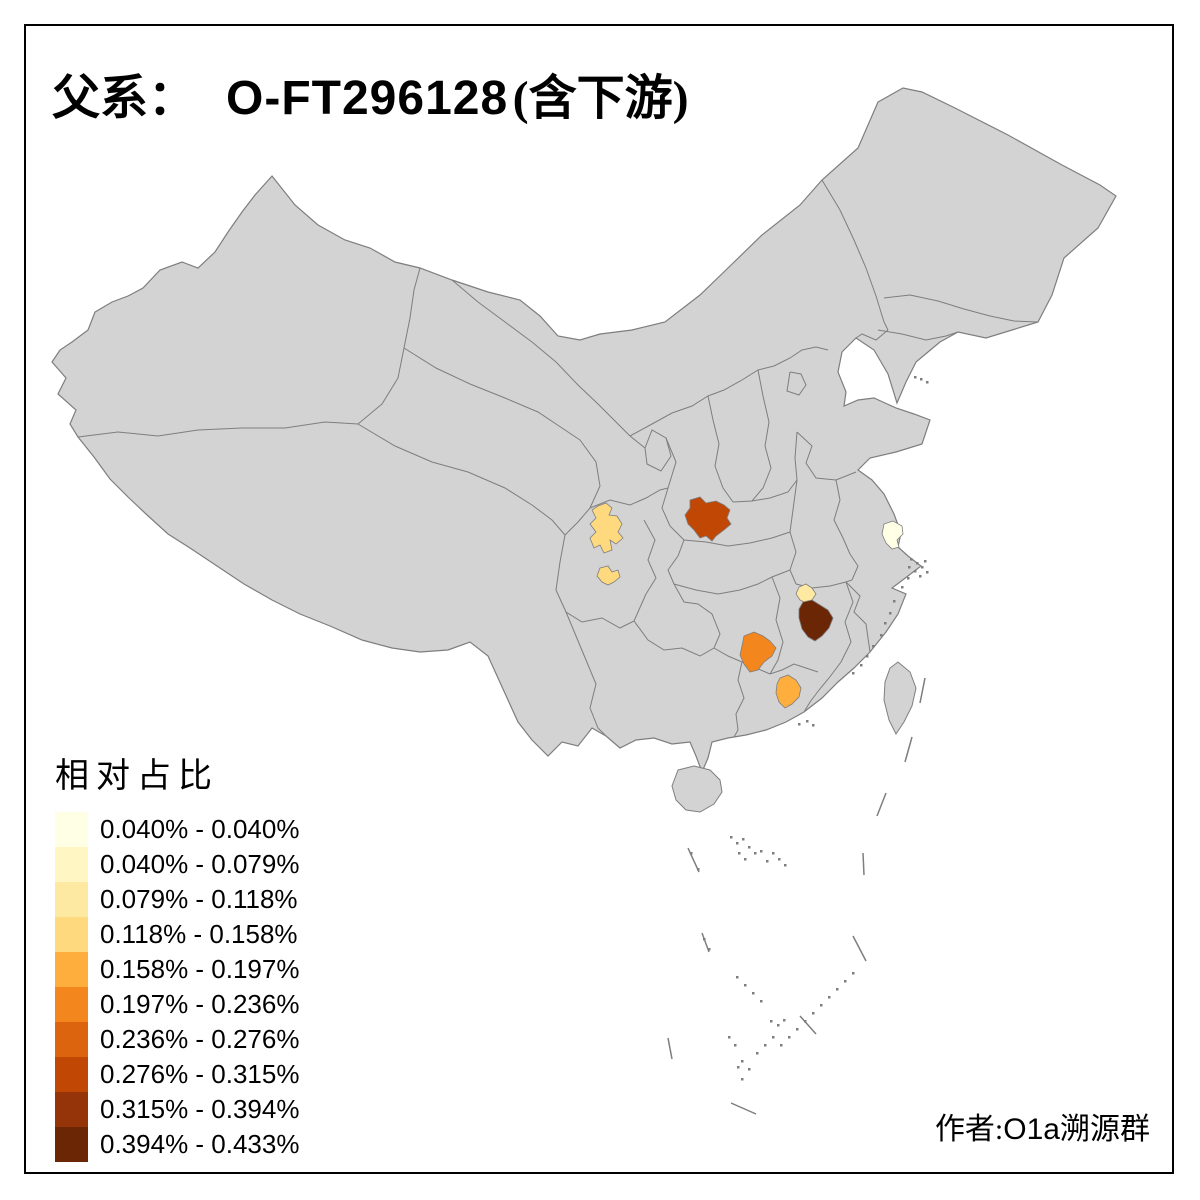 This screenshot has width=1200, height=1200. What do you see at coordinates (200, 1004) in the screenshot?
I see `legend-label: 0.197% - 0.236%` at bounding box center [200, 1004].